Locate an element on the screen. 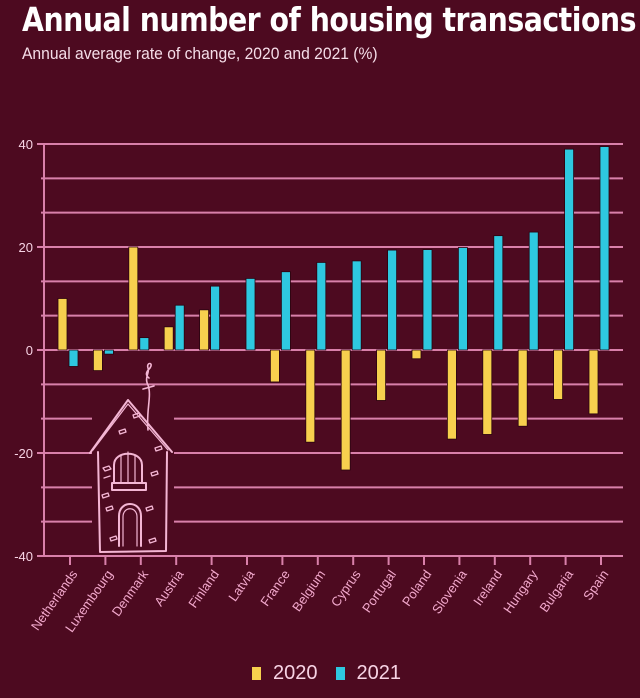  house-illustration is located at coordinates (131, 459).